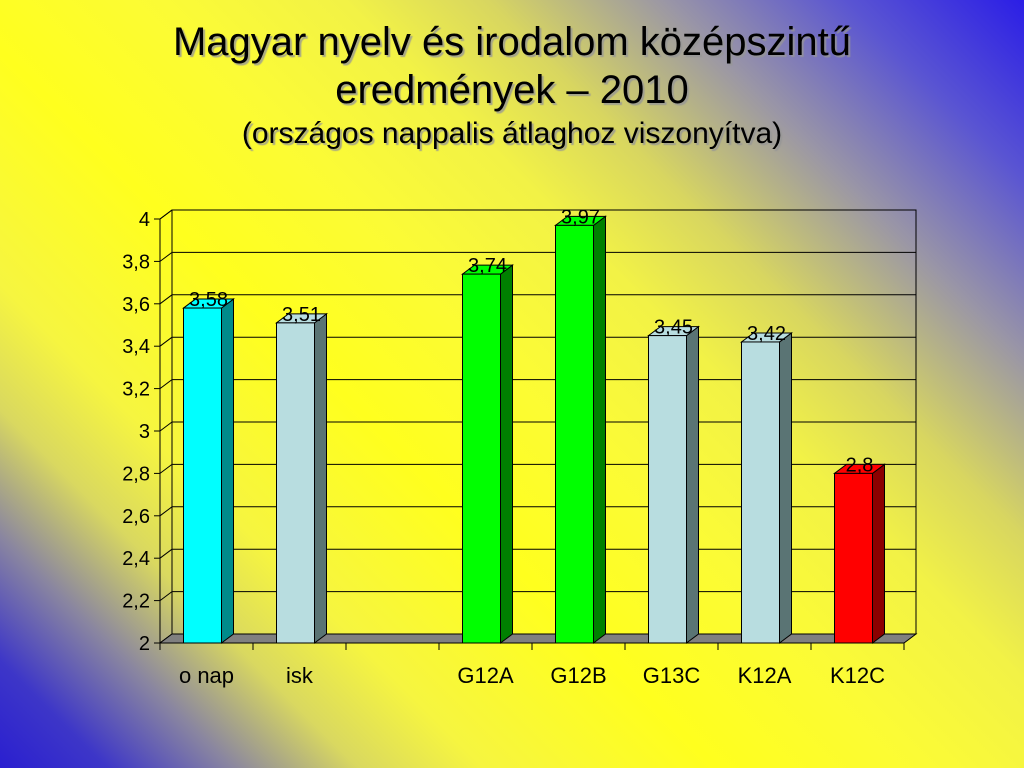 Image resolution: width=1024 pixels, height=768 pixels. What do you see at coordinates (673, 328) in the screenshot?
I see `data-label: 3,45` at bounding box center [673, 328].